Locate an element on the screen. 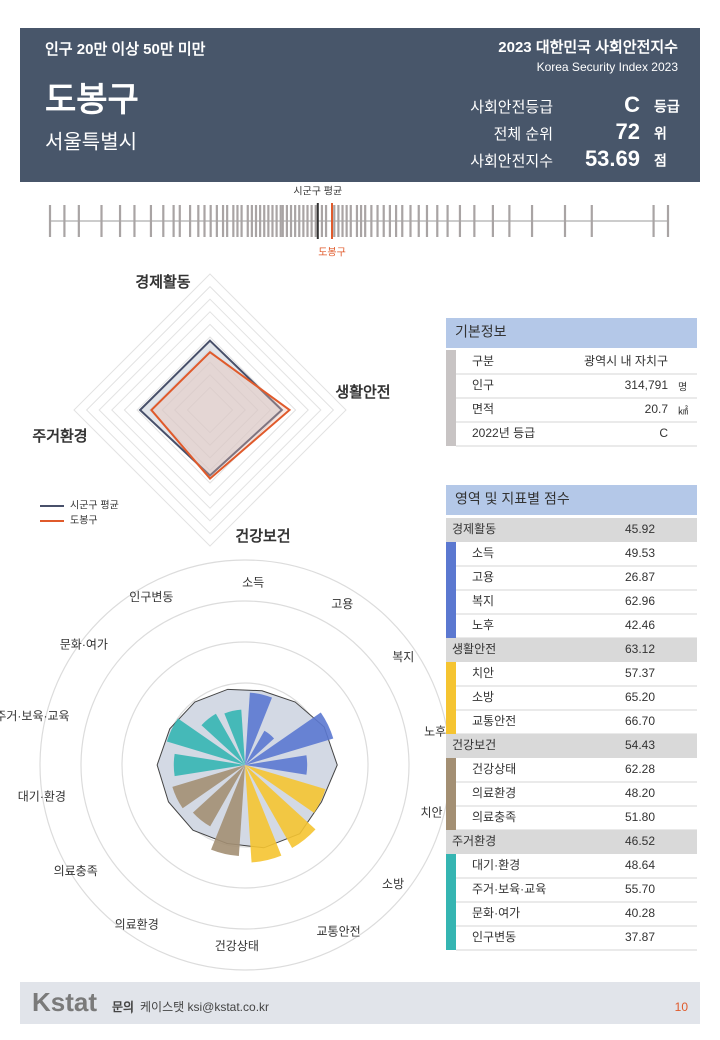 The width and height of the screenshot is (720, 1040). group-name: 주거환경 is located at coordinates (474, 841).